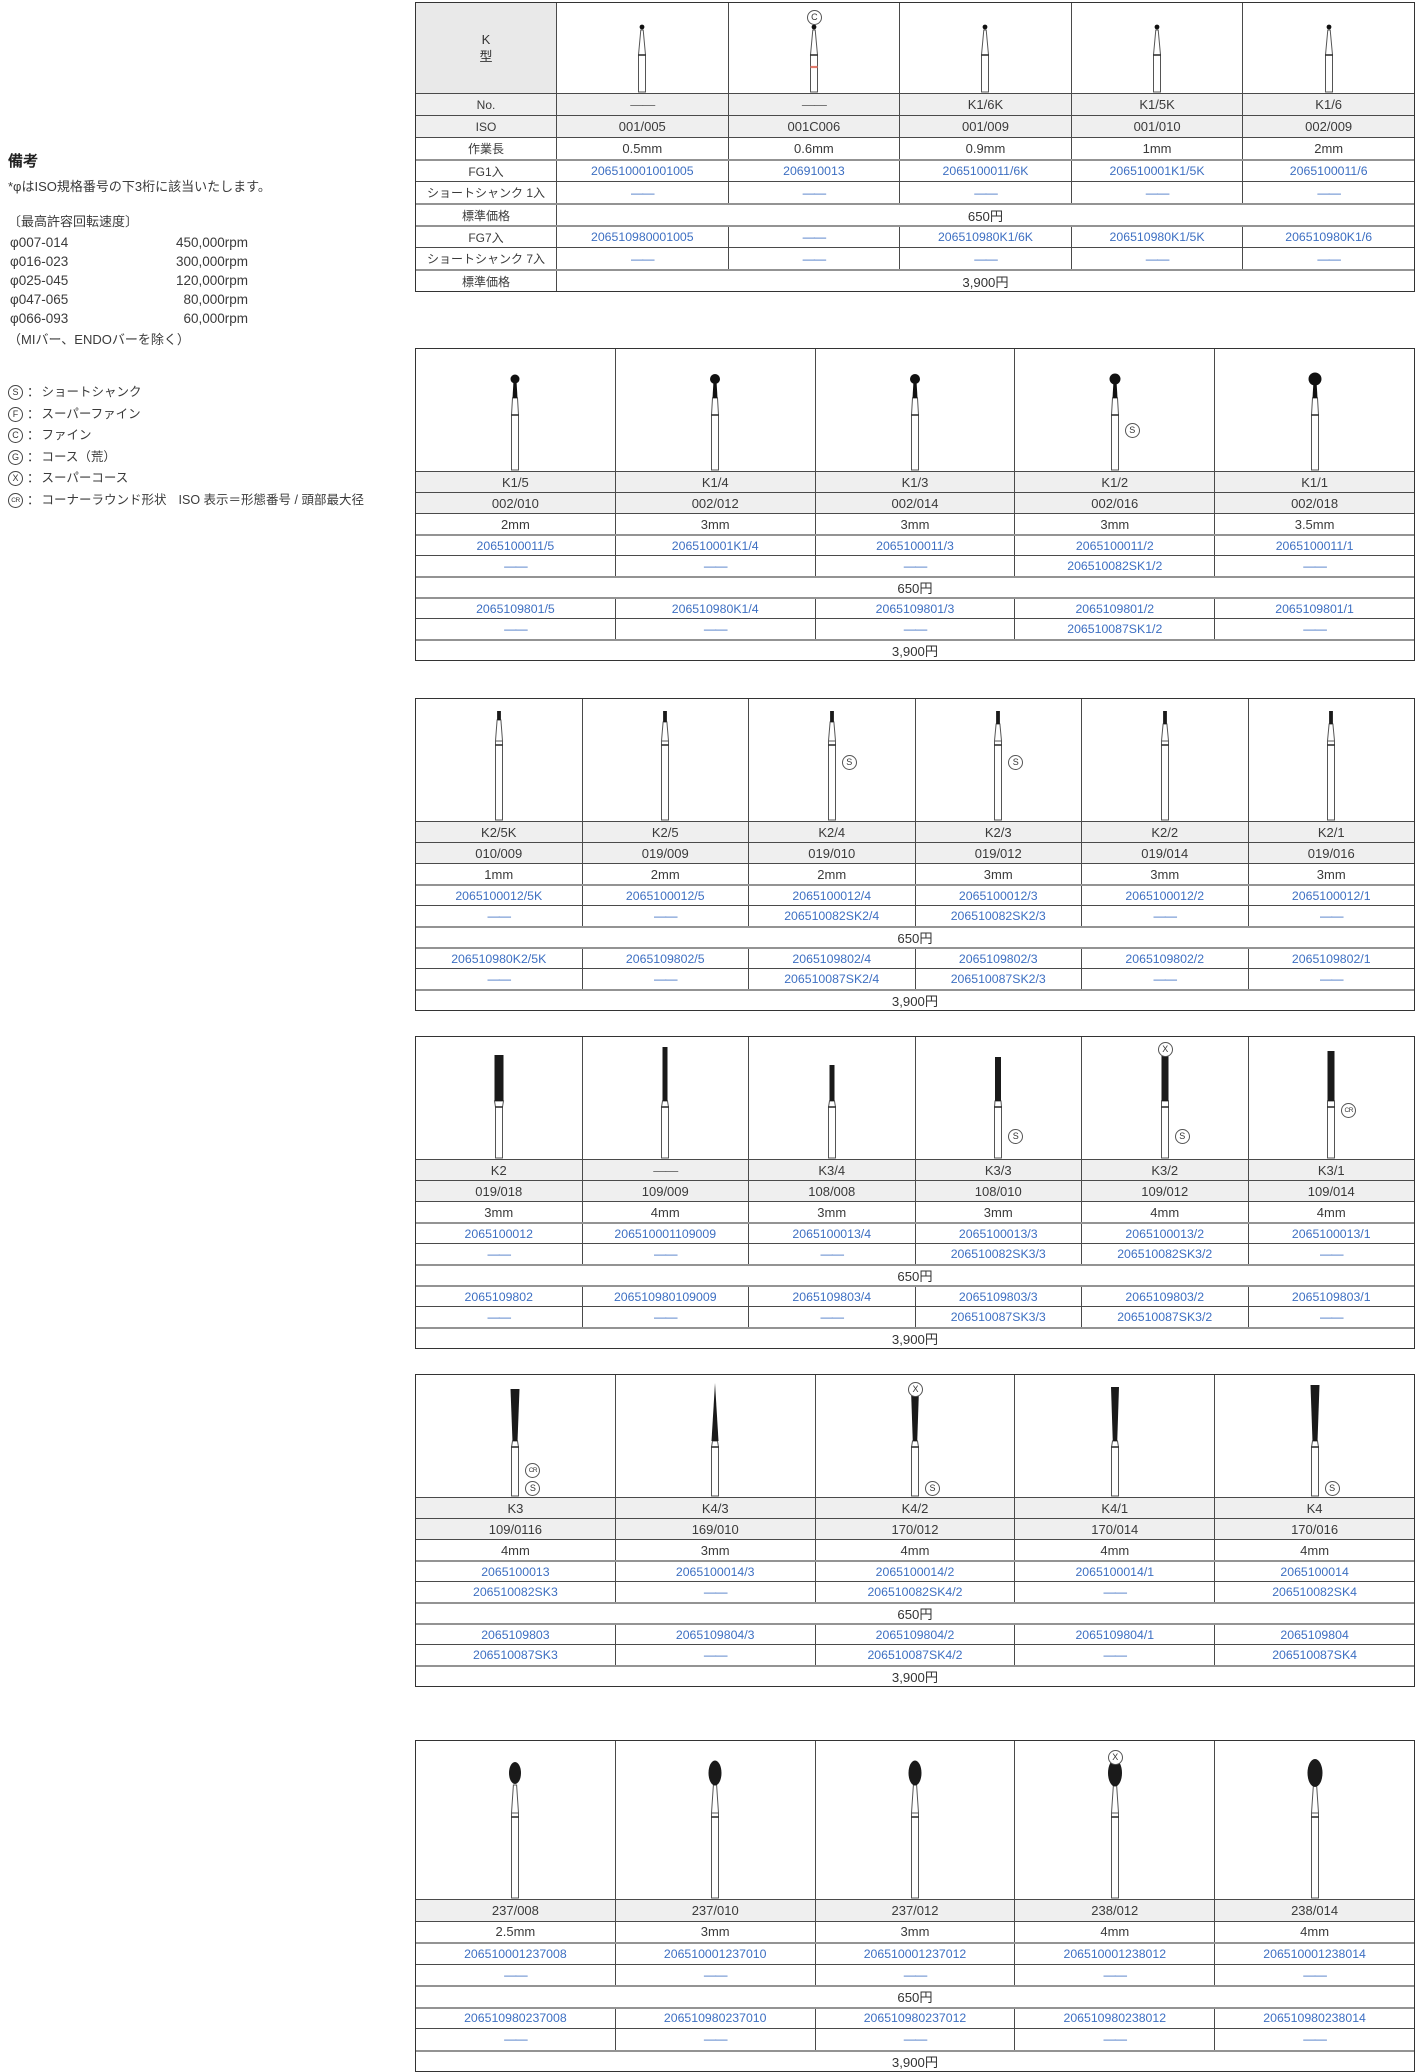 The image size is (1418, 2072). I want to click on order-code-fg7-cell: 2065109803/3, so click(997, 1296).